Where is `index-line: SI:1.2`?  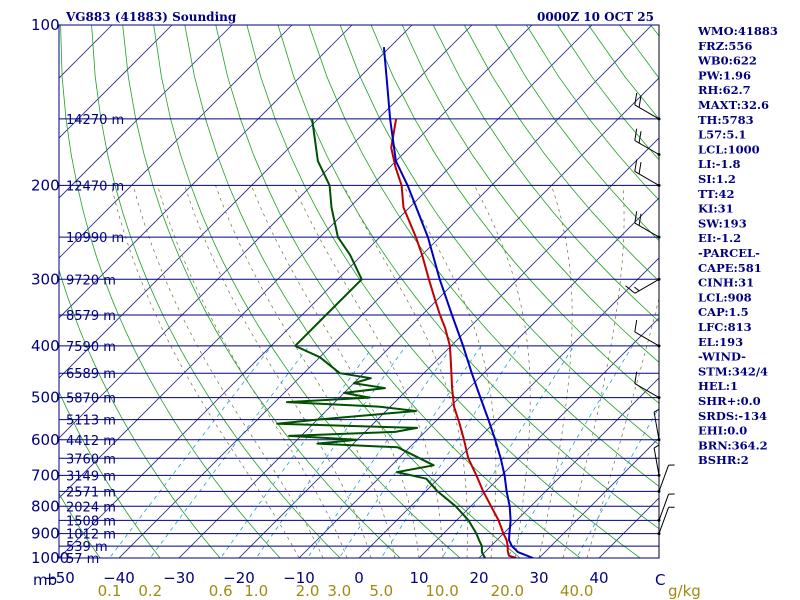
index-line: SI:1.2 is located at coordinates (717, 179).